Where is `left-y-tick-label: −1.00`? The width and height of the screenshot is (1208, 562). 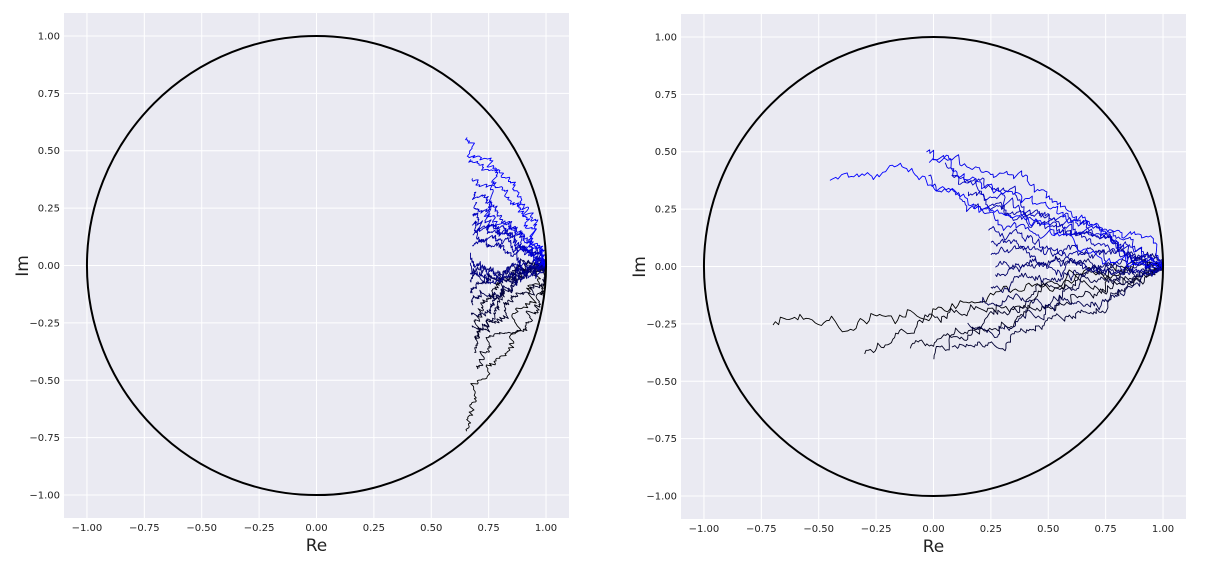
left-y-tick-label: −1.00 is located at coordinates (44, 496).